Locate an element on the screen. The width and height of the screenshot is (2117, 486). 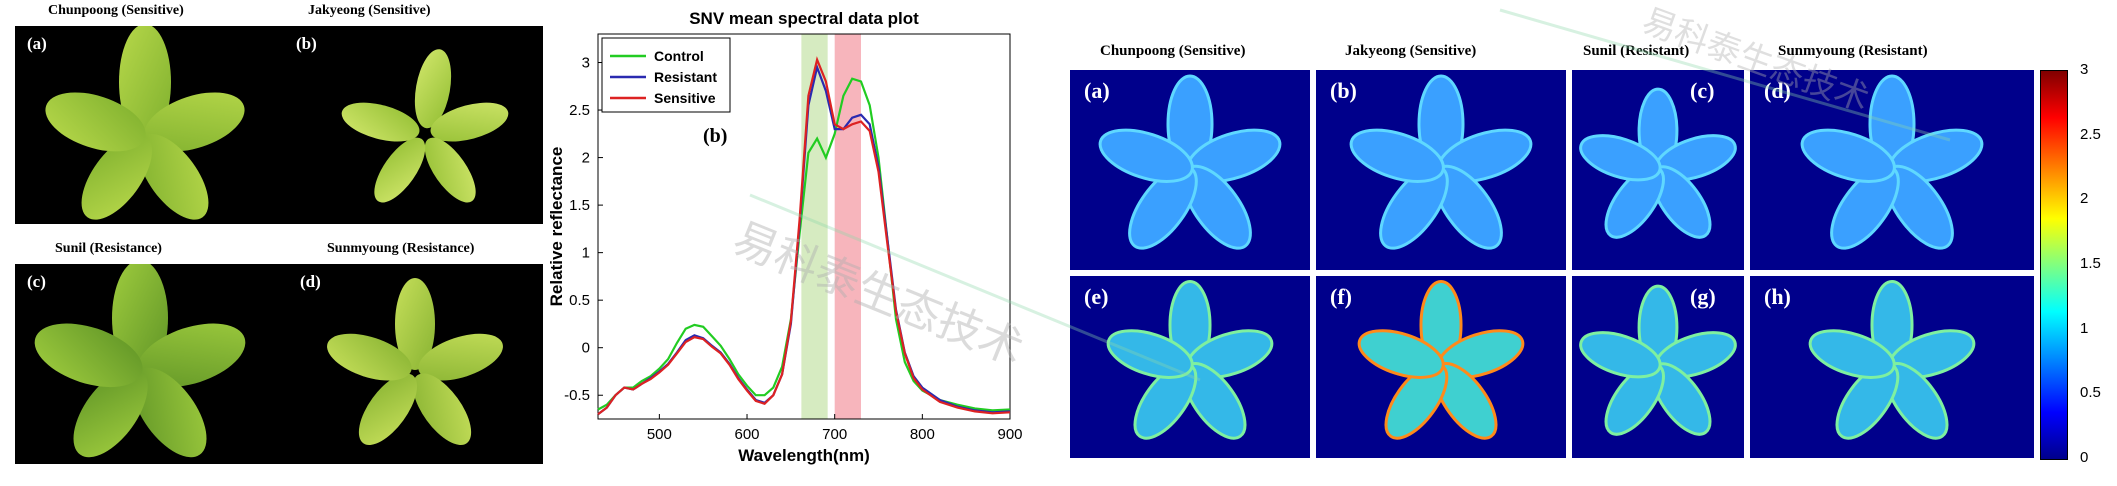
rgb-label-b: (b) is located at coordinates (306, 43).